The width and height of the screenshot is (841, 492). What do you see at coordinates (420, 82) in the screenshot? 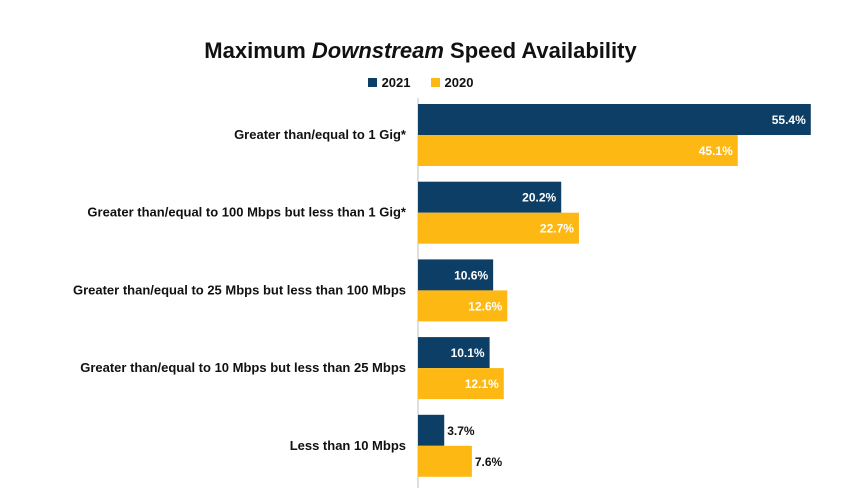
I see `legend: 2021 2020` at bounding box center [420, 82].